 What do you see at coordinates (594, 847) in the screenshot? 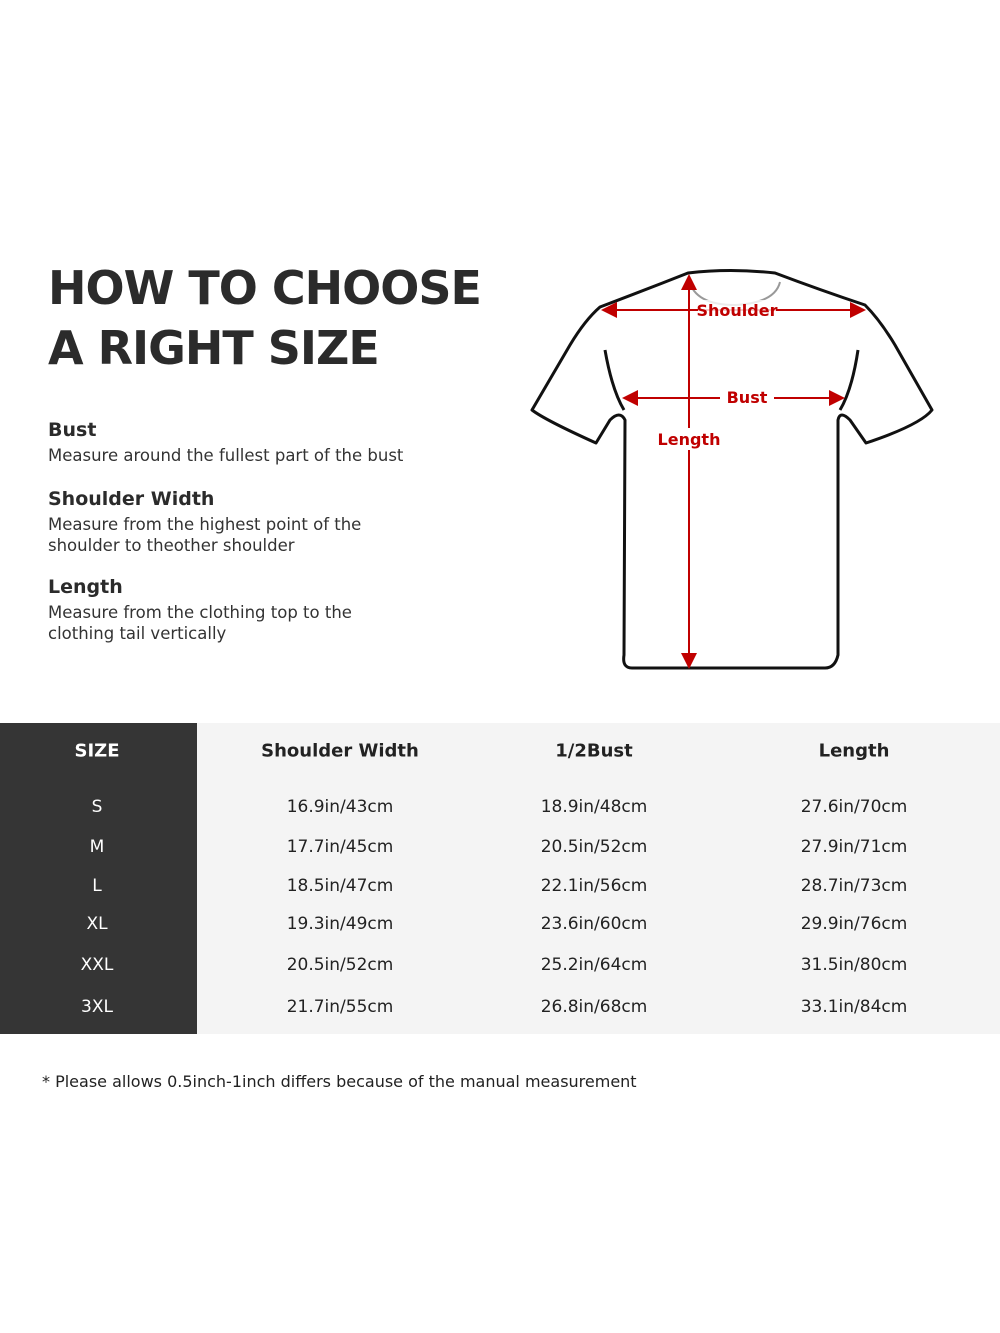
I see `cell-half-bust: 20.5in/52cm` at bounding box center [594, 847].